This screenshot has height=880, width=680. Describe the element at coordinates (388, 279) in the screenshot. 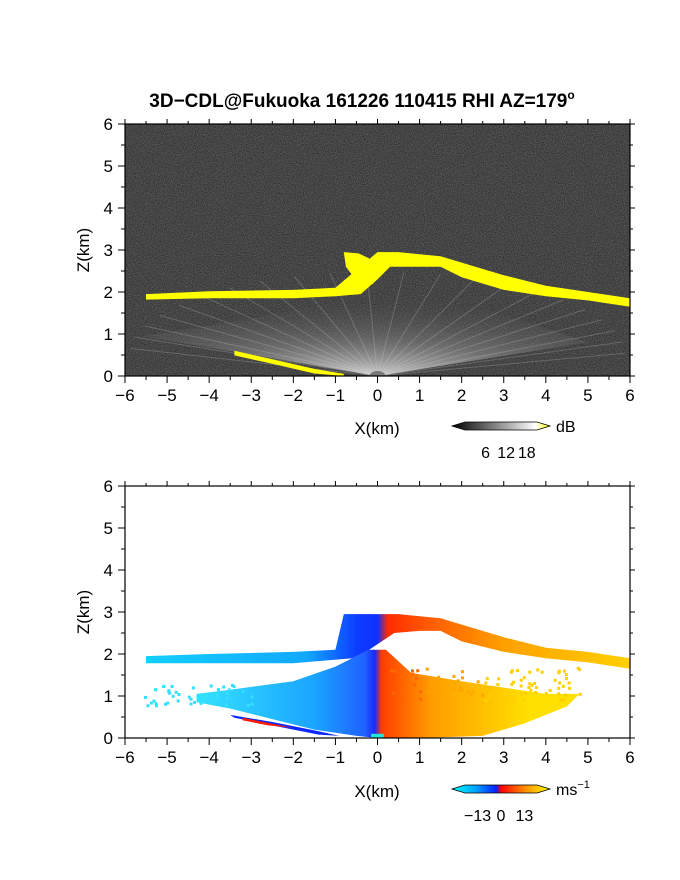

I see `upper-echo-layer` at that location.